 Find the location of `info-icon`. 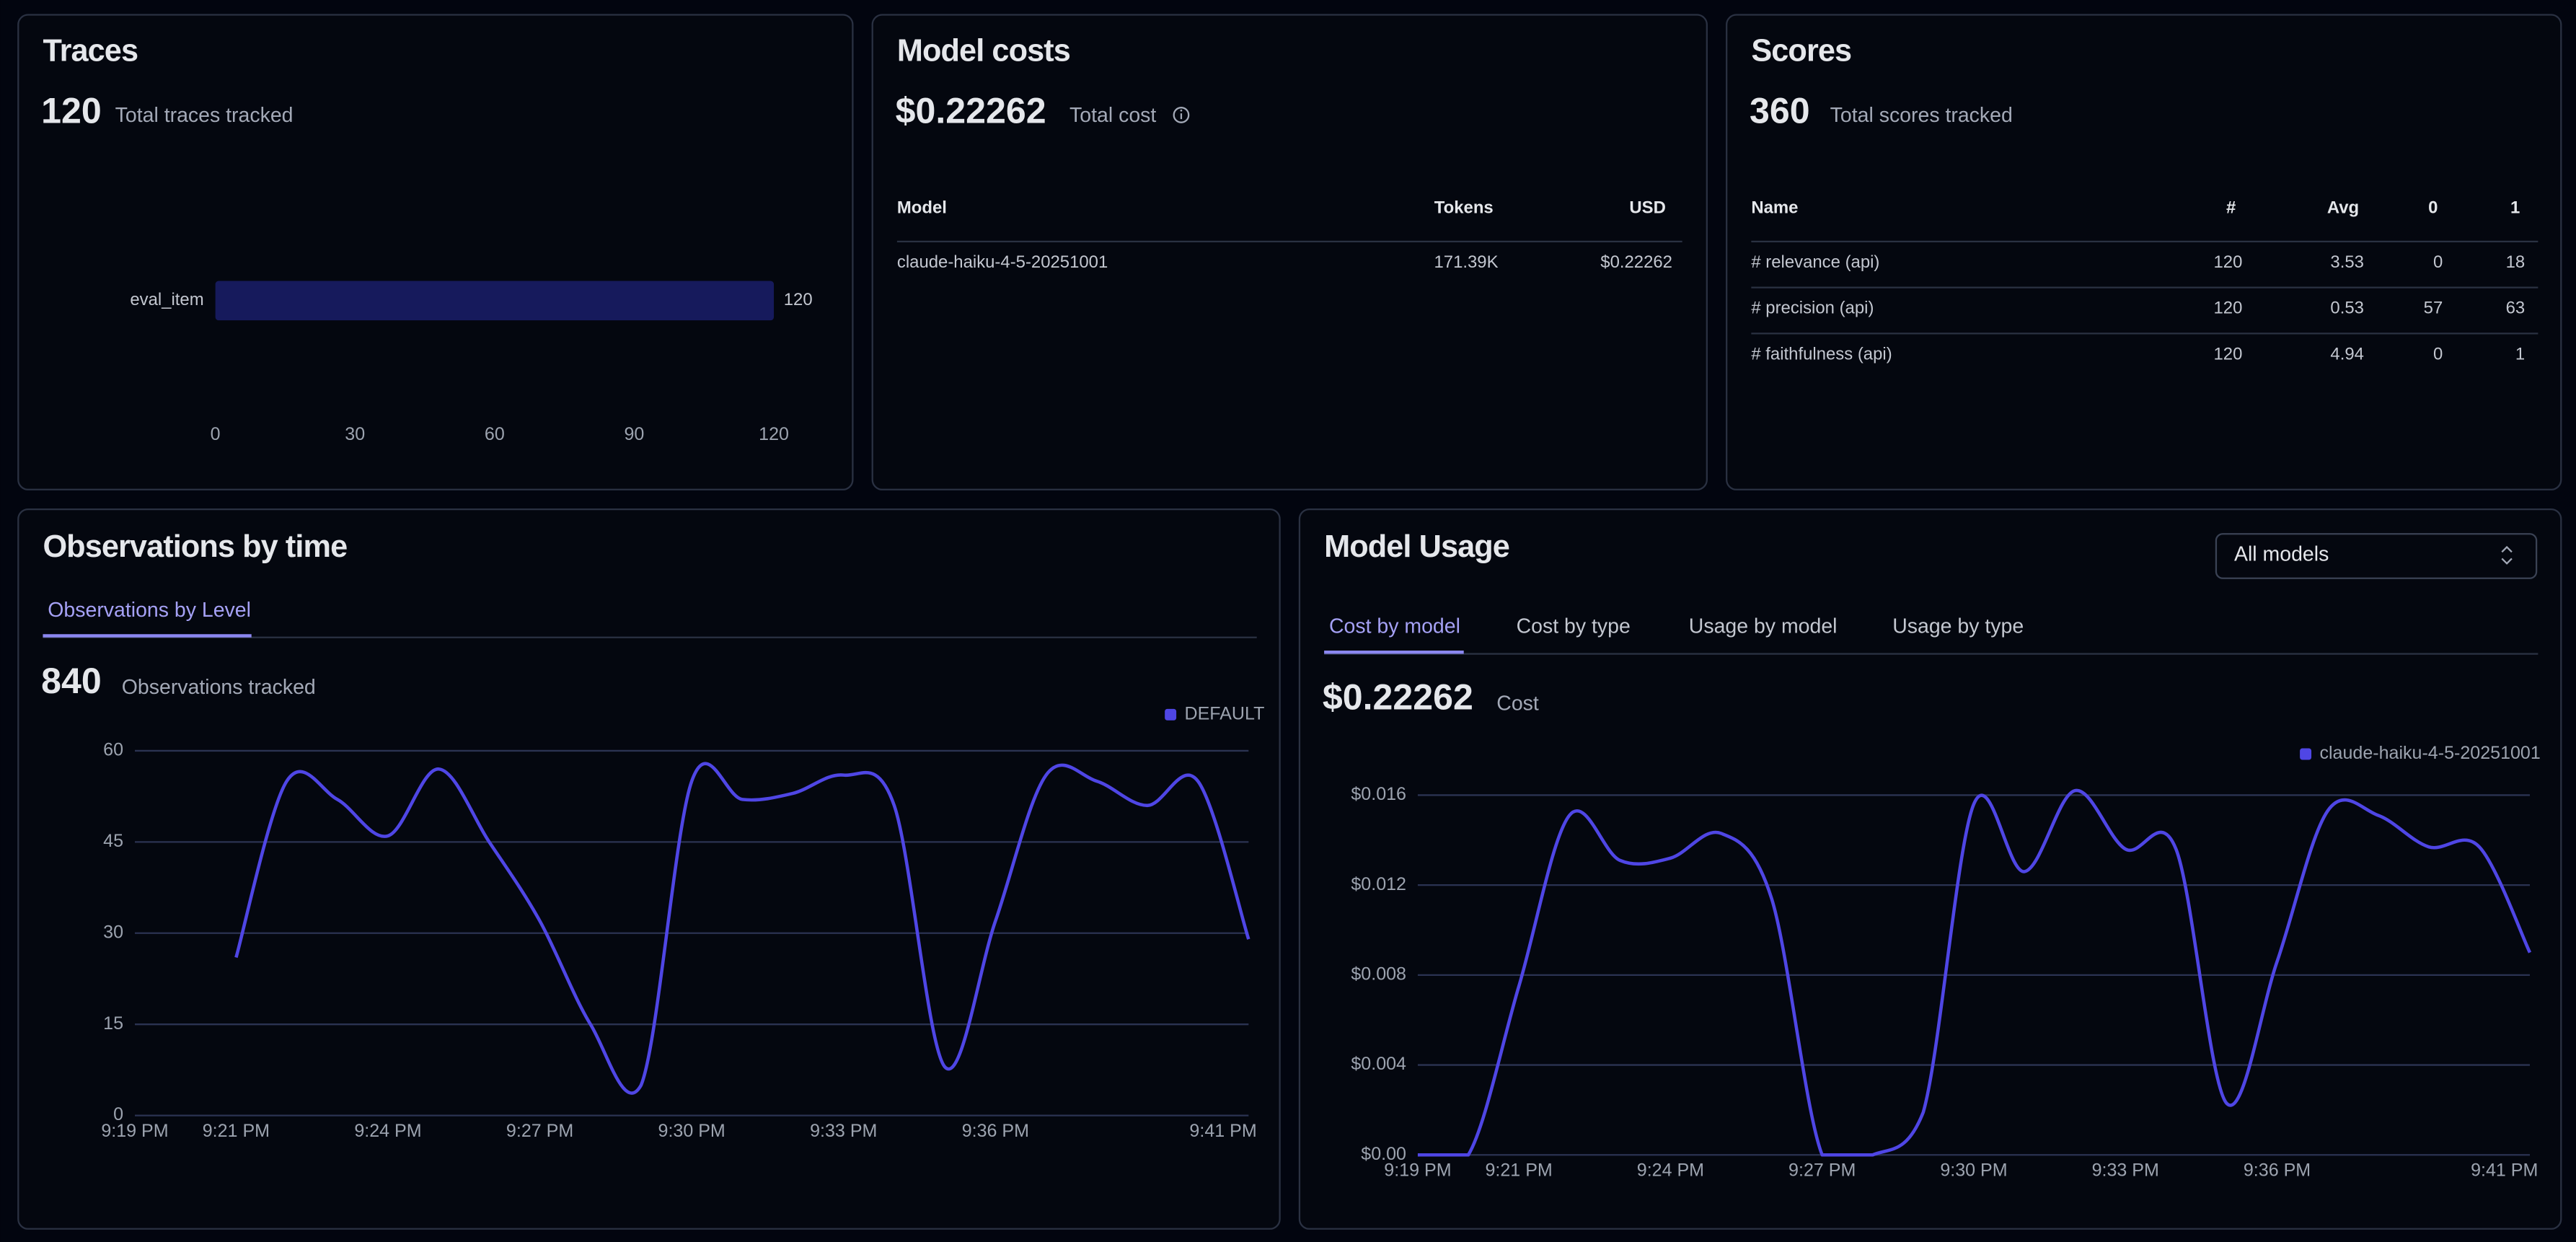

info-icon is located at coordinates (1181, 115).